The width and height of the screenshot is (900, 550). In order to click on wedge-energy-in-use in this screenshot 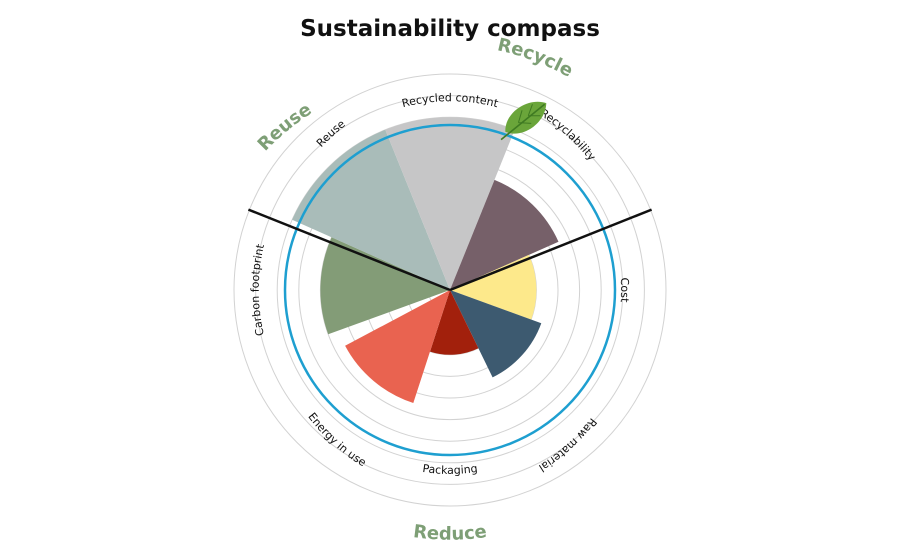, I will do `click(454, 322)`.